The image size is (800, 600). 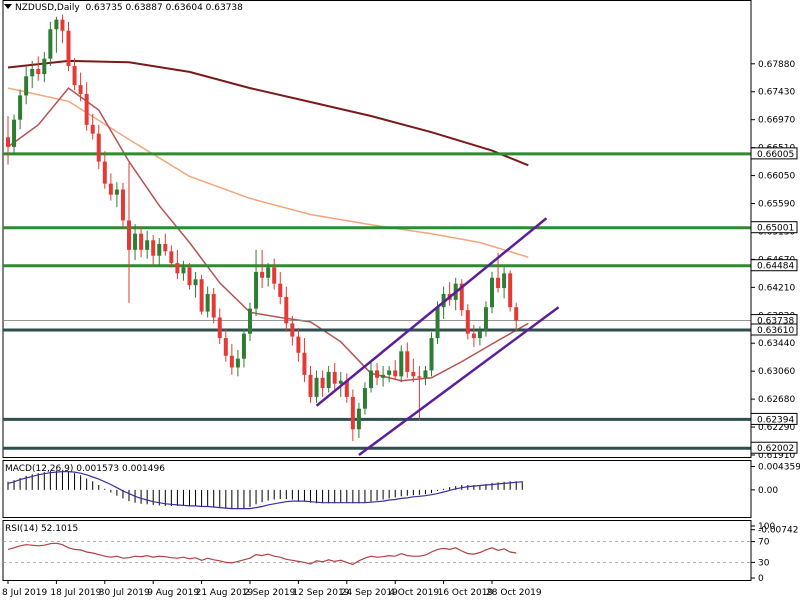 I want to click on symbol-label: NZDUSD,Daily, so click(x=47, y=8).